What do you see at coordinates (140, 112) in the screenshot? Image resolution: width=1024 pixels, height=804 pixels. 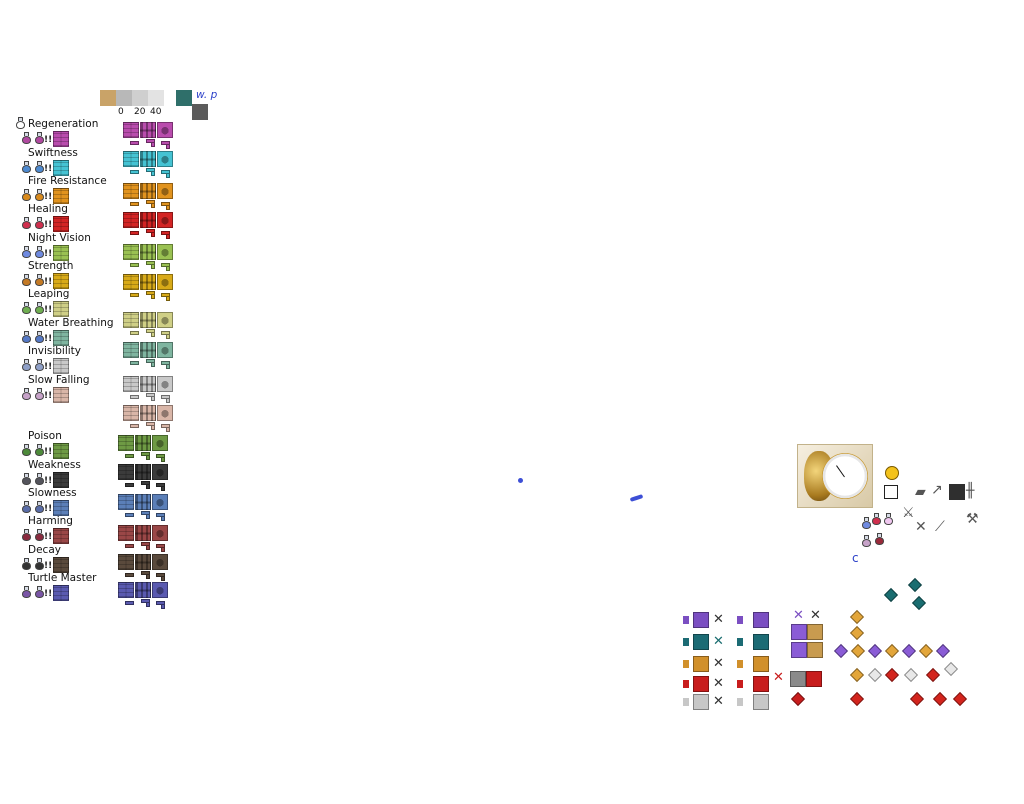 I see `legend-tick-20: 20` at bounding box center [140, 112].